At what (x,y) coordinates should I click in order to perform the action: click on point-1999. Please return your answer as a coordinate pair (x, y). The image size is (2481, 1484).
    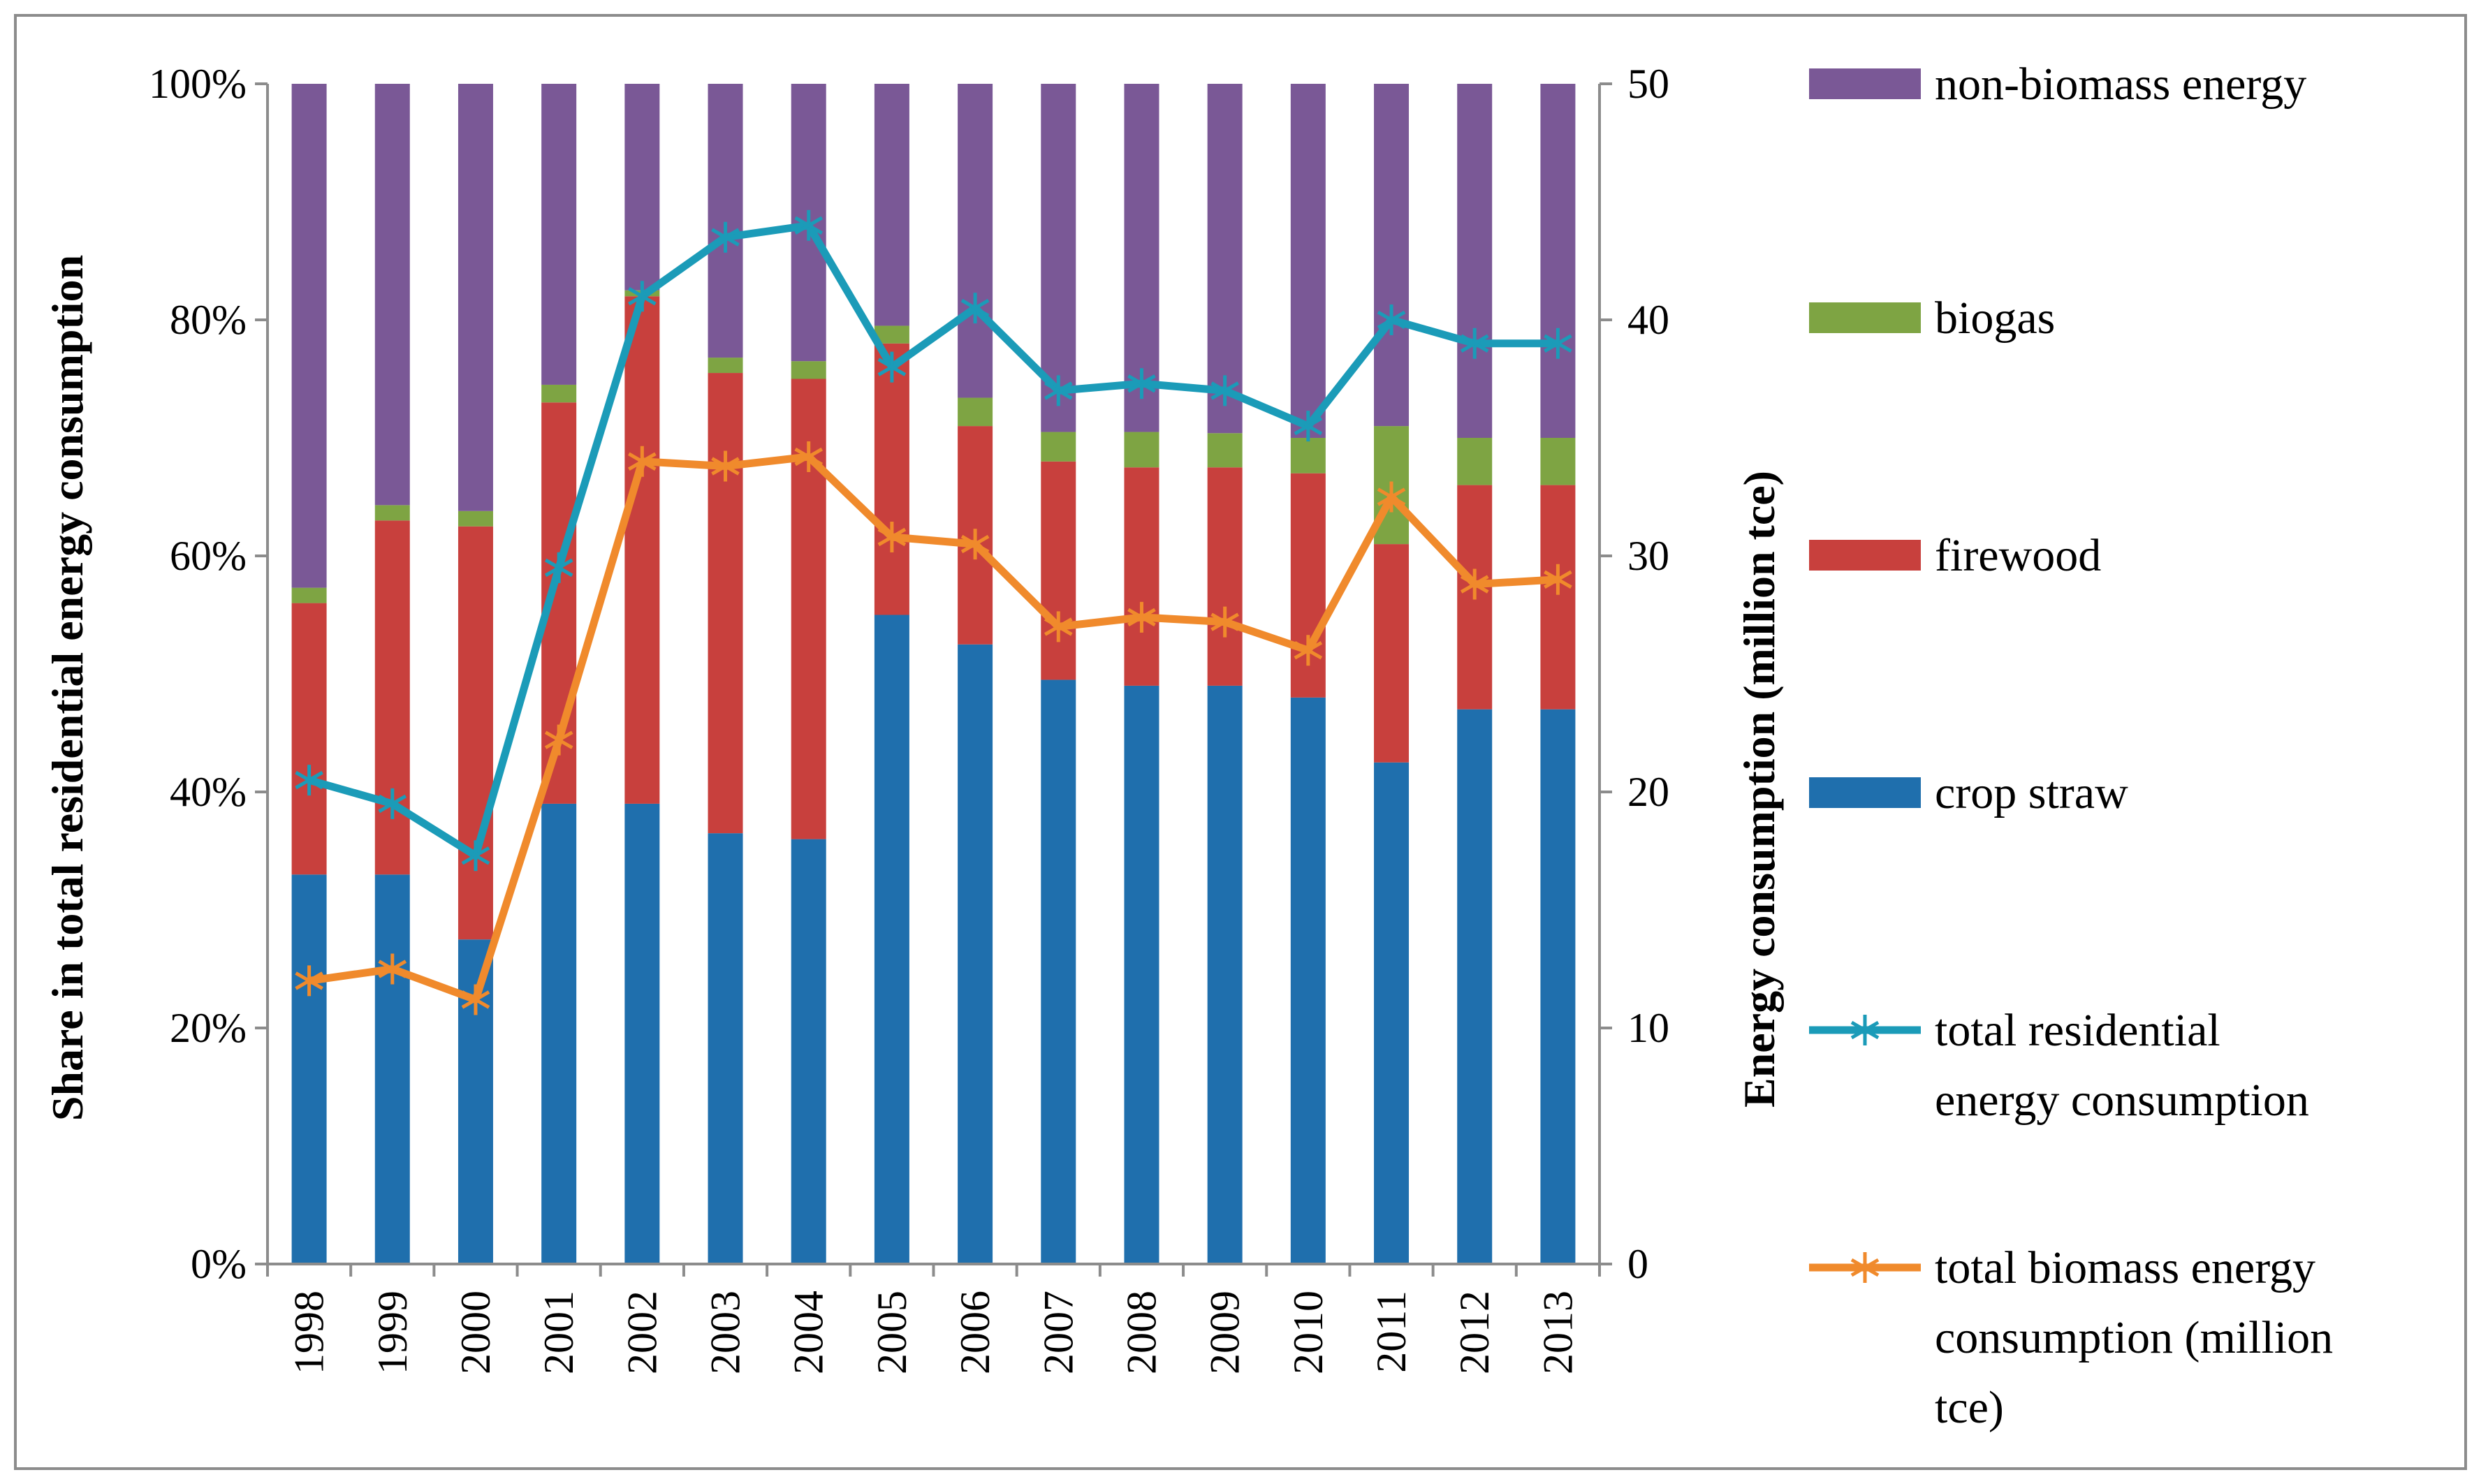
    Looking at the image, I should click on (392, 969).